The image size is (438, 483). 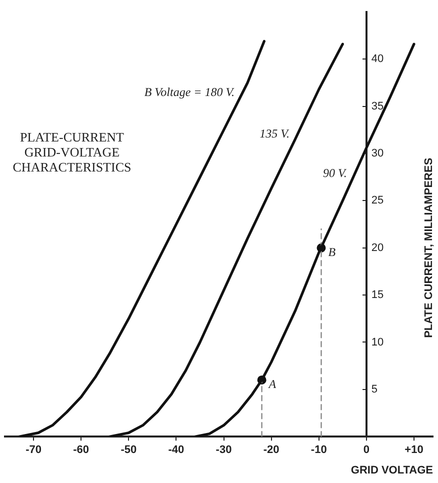 I want to click on y-axis-title: PLATE CURRENT, MILLIAMPERES, so click(x=429, y=248).